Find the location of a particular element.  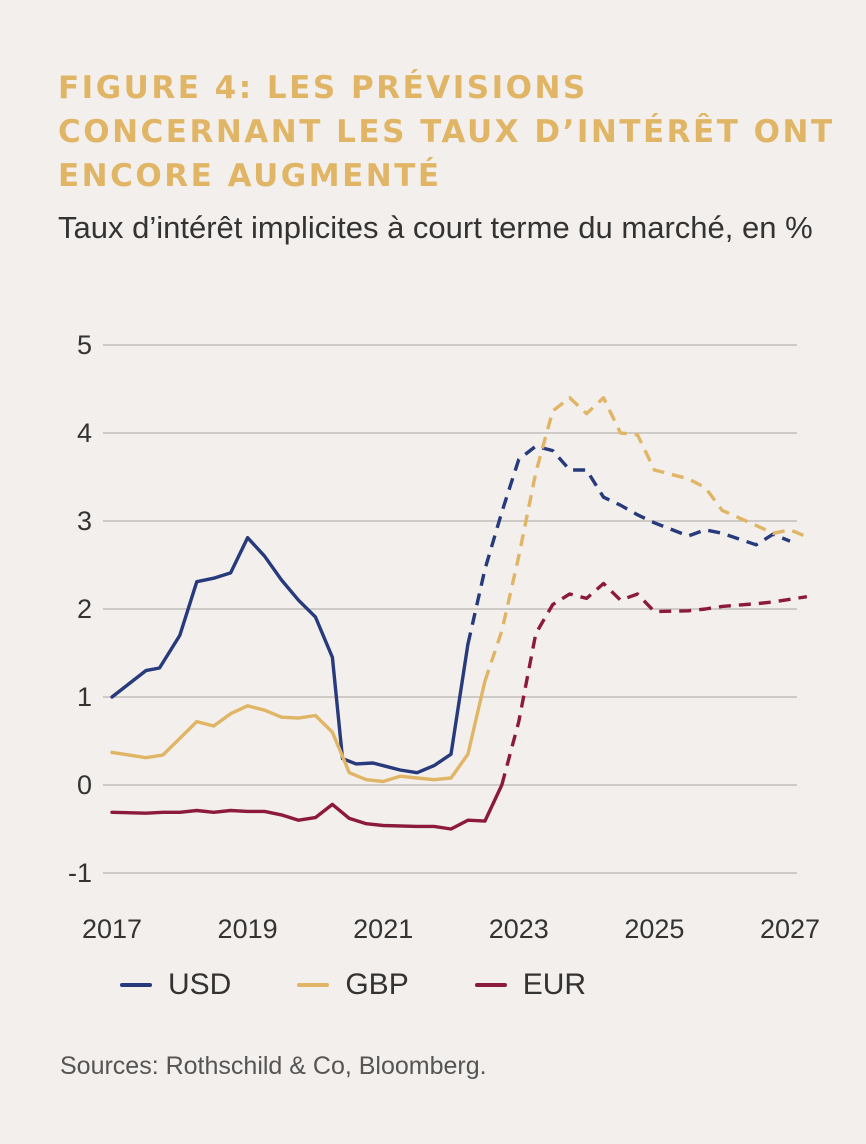

legend-swatch-usd is located at coordinates (136, 985).